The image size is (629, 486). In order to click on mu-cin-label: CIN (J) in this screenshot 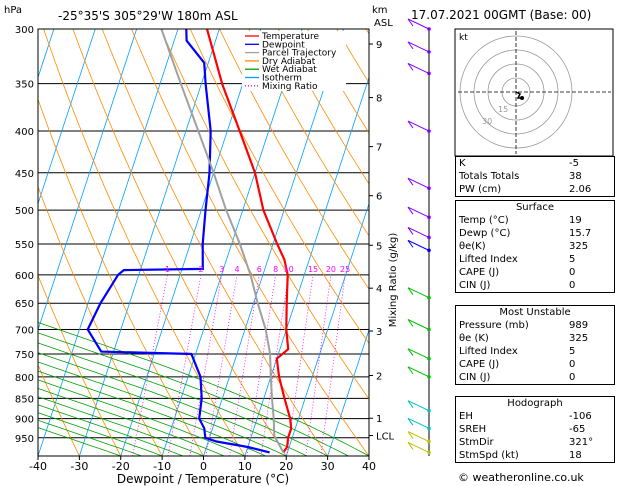, I will do `click(475, 377)`.